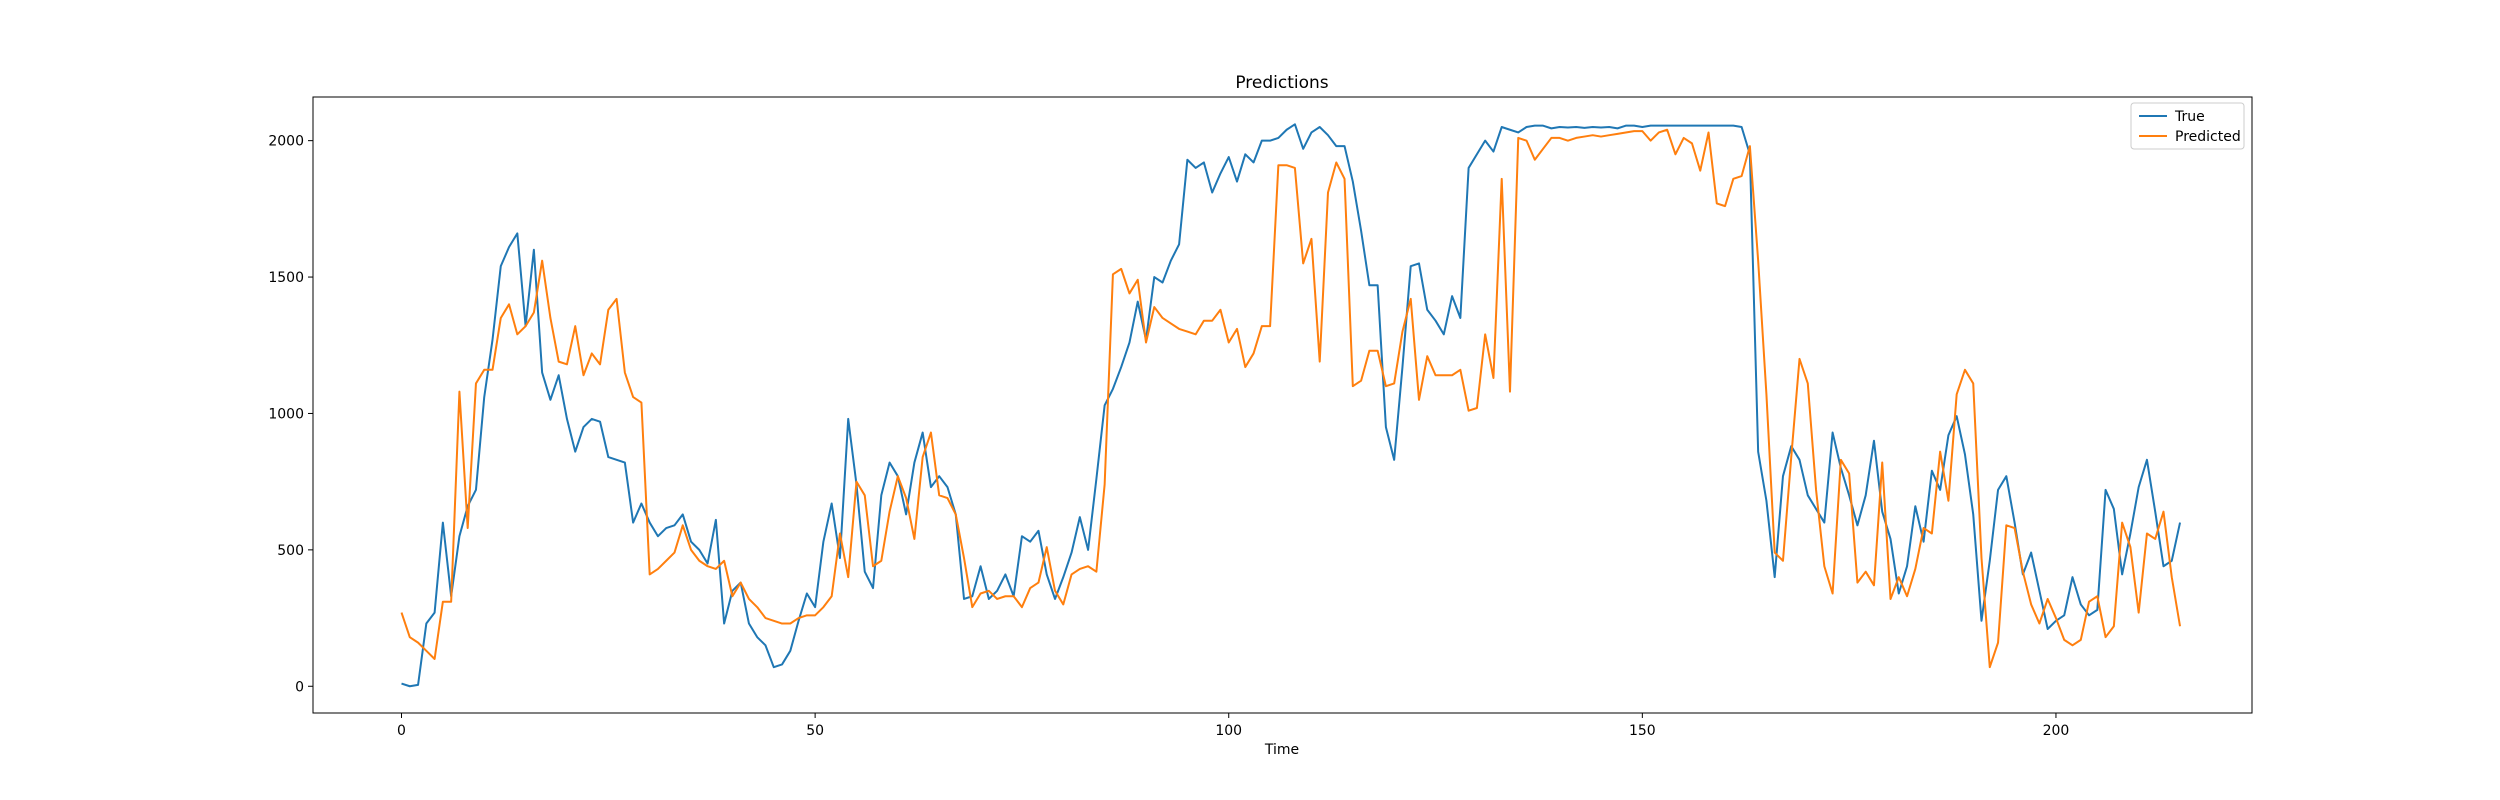 This screenshot has height=800, width=2500. I want to click on legend-box, so click(2187, 126).